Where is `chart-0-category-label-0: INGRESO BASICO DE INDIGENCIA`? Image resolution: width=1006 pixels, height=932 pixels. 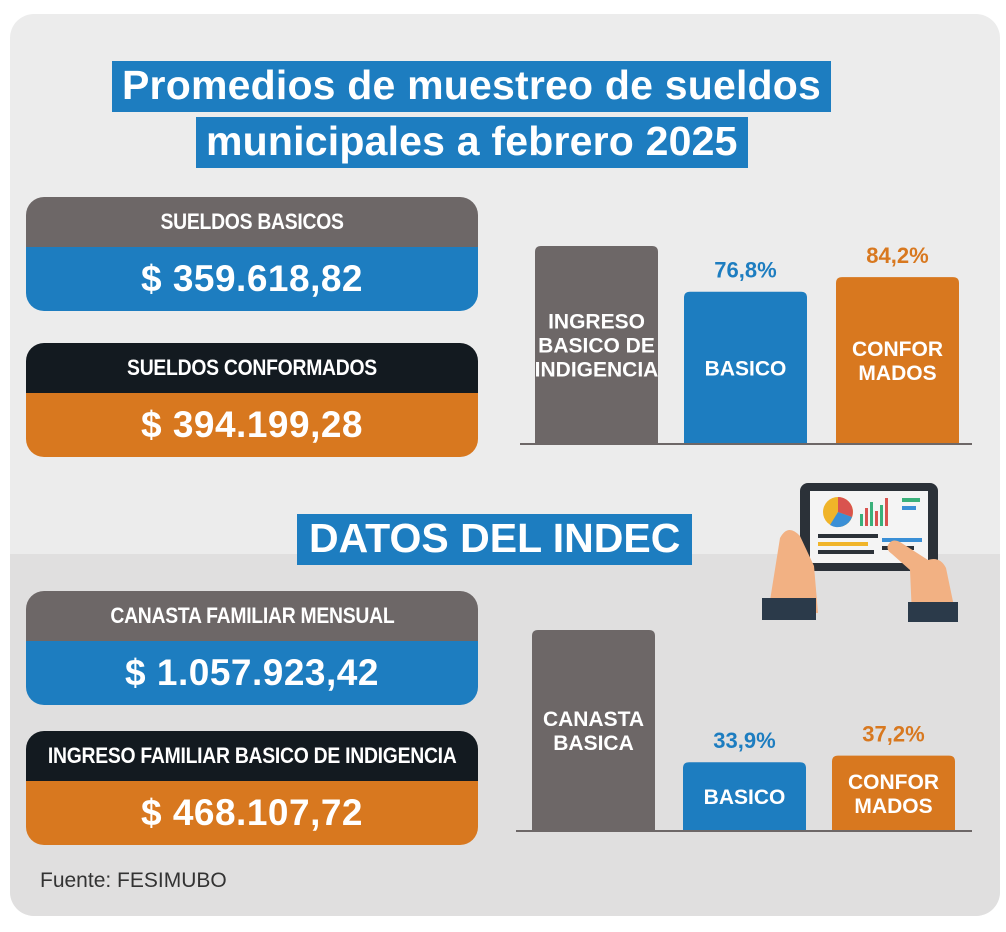
chart-0-category-label-0: INGRESO BASICO DE INDIGENCIA is located at coordinates (597, 346).